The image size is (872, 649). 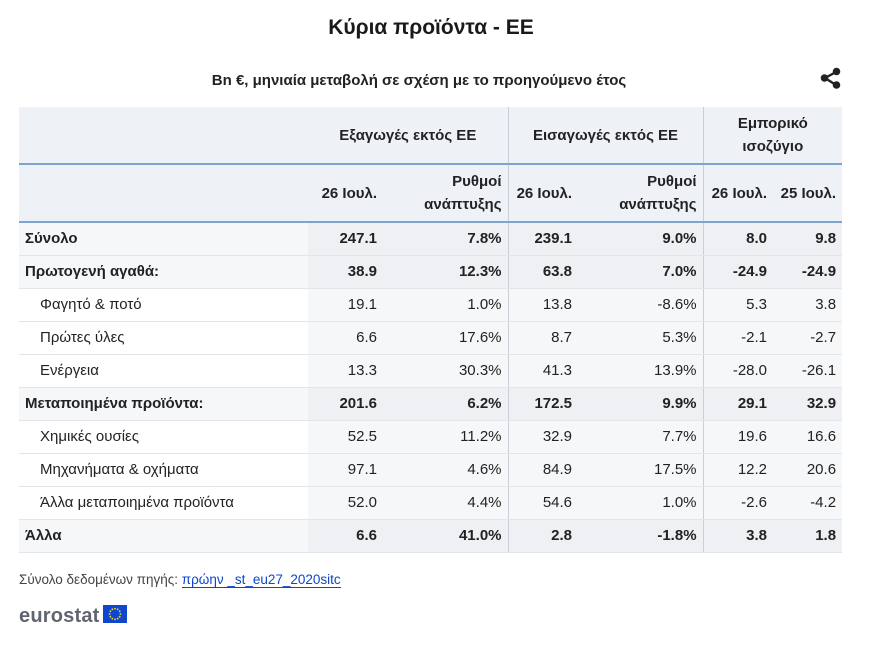 I want to click on table-cell: -28.0, so click(x=738, y=371).